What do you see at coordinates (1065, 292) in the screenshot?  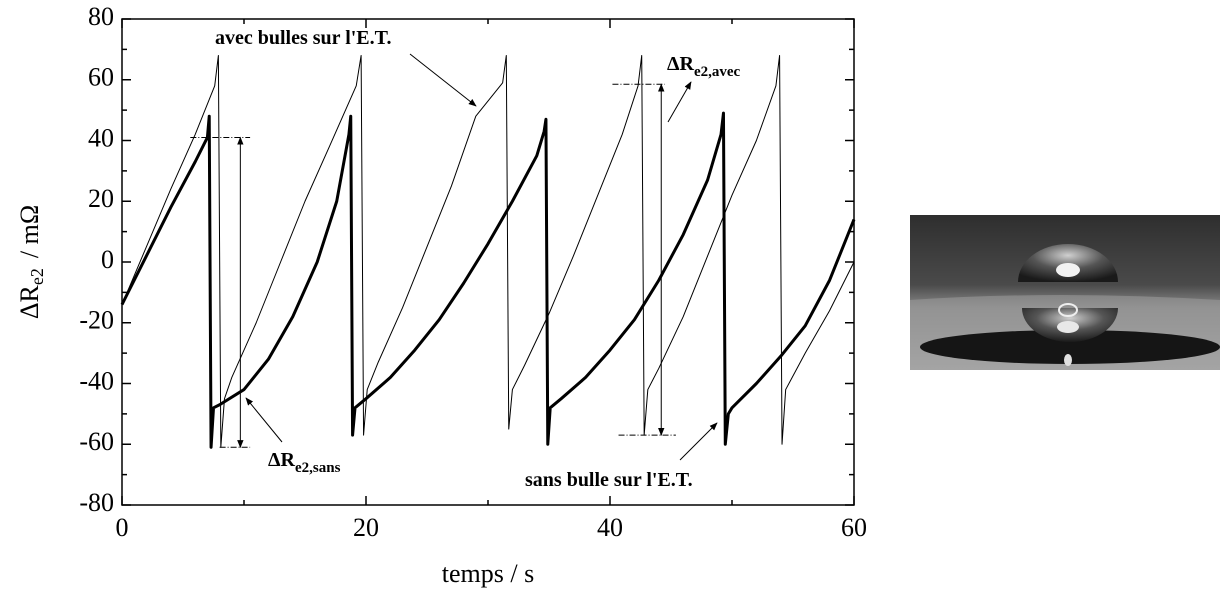 I see `photo` at bounding box center [1065, 292].